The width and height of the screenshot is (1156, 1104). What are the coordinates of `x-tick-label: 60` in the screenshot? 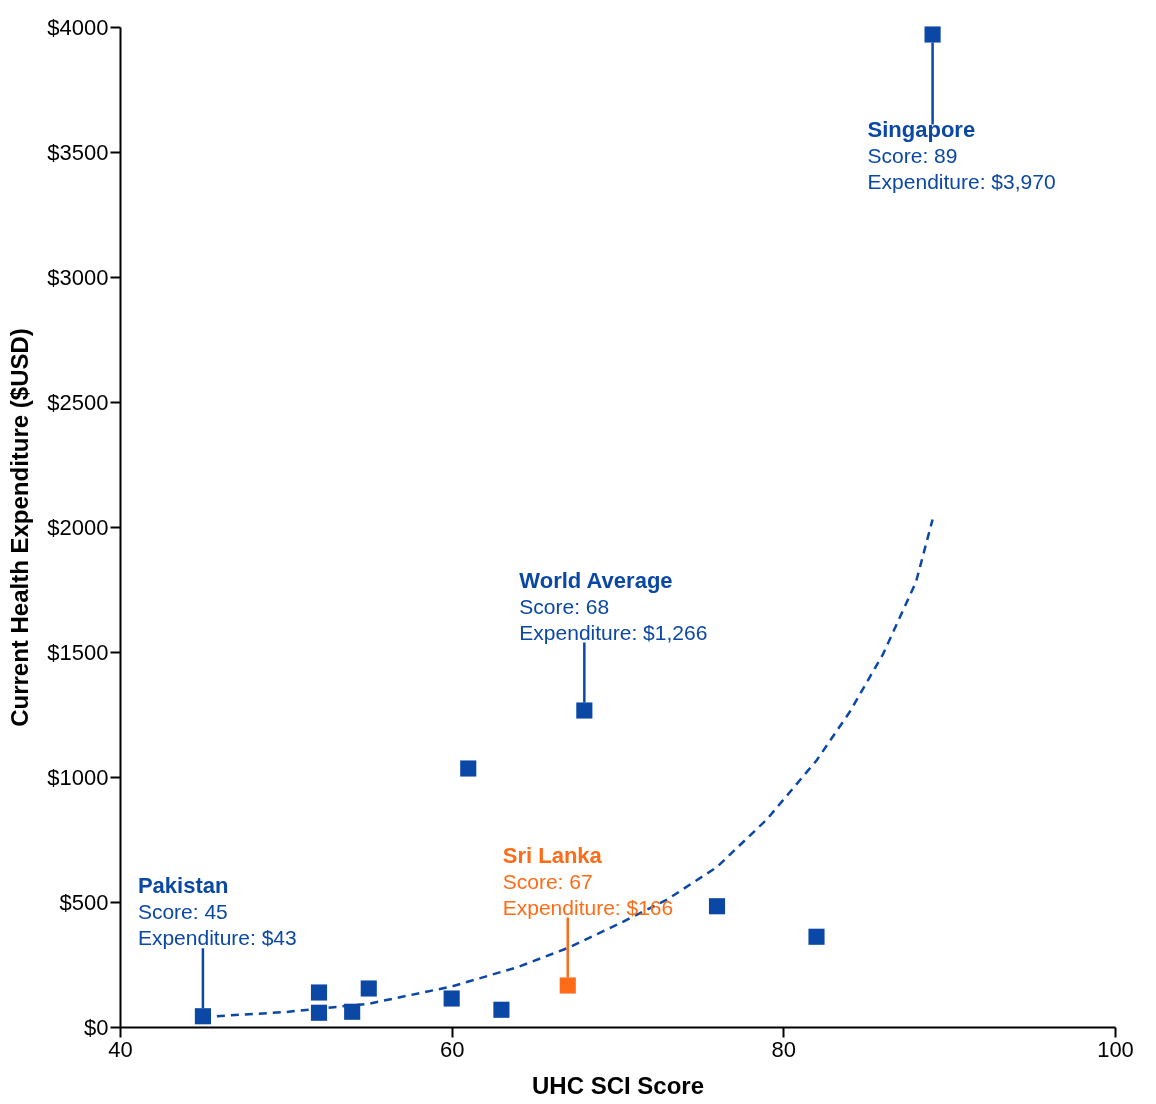 It's located at (452, 1049).